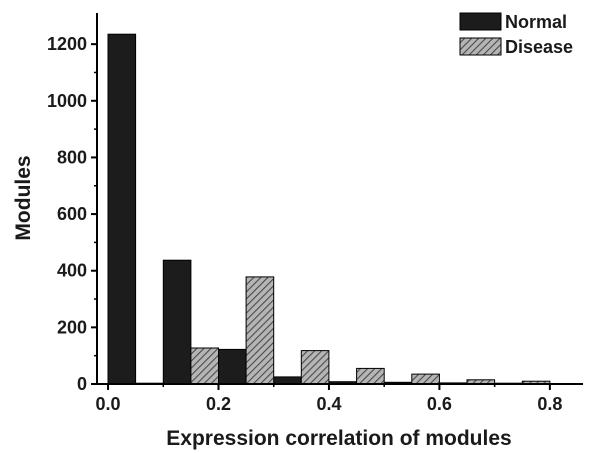 This screenshot has width=589, height=453. Describe the element at coordinates (516, 34) in the screenshot. I see `legend: Normal Disease` at that location.